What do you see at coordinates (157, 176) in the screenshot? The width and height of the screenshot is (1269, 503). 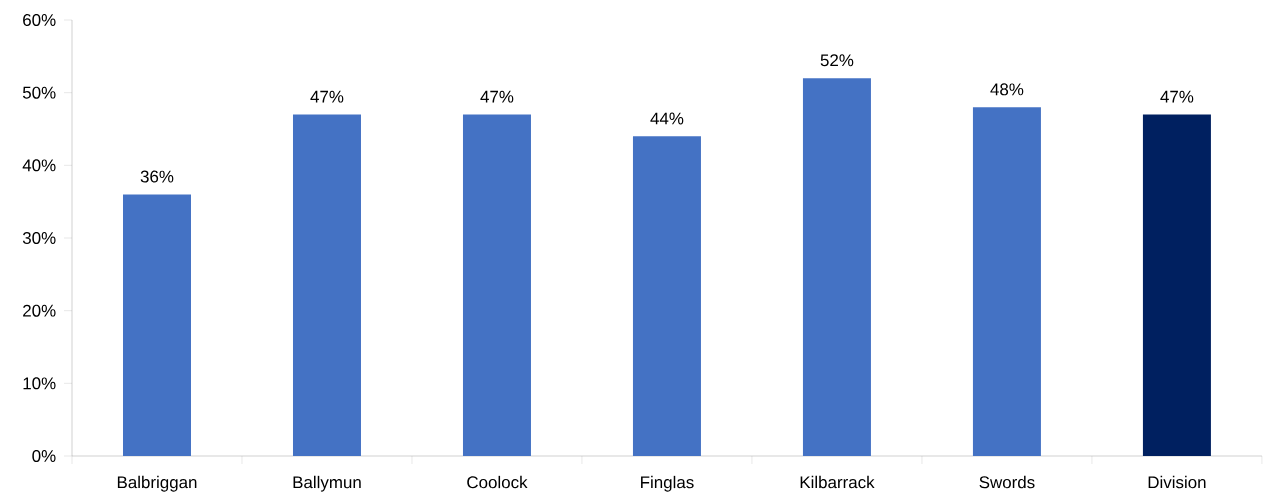 I see `data-label: 36%` at bounding box center [157, 176].